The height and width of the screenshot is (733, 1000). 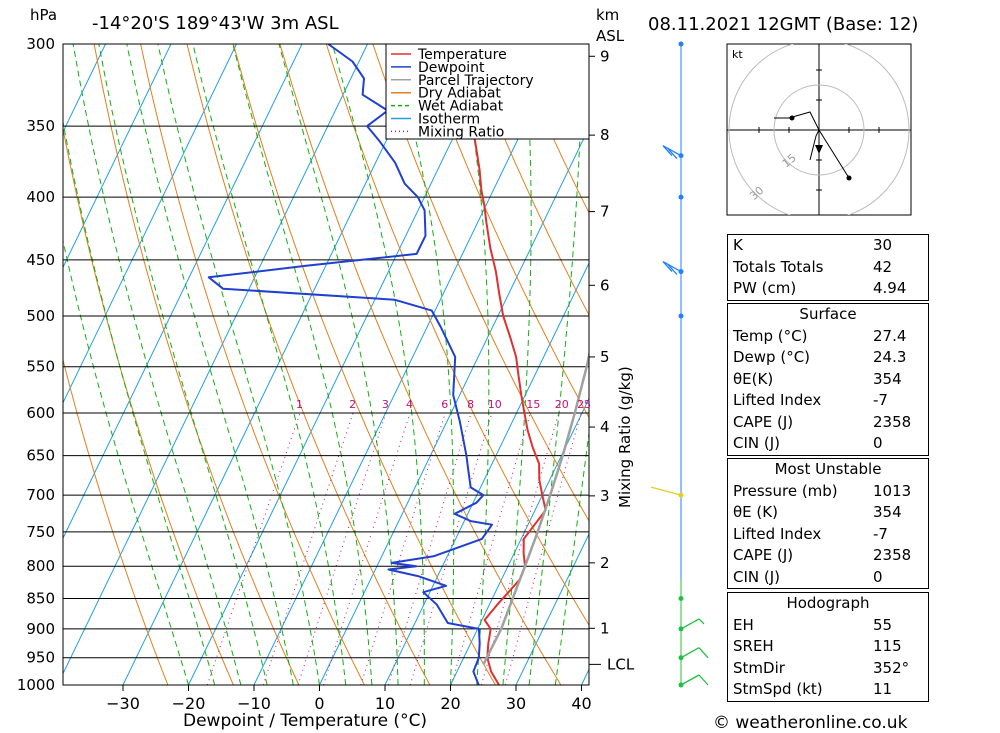 I want to click on legend-label: Dewpoint, so click(x=451, y=68).